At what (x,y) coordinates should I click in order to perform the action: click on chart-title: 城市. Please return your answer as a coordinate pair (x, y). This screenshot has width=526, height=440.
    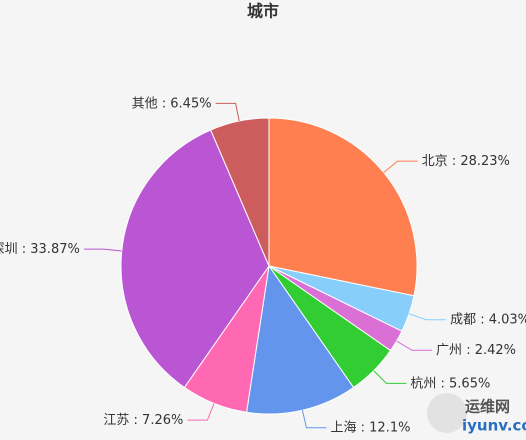
    Looking at the image, I should click on (263, 11).